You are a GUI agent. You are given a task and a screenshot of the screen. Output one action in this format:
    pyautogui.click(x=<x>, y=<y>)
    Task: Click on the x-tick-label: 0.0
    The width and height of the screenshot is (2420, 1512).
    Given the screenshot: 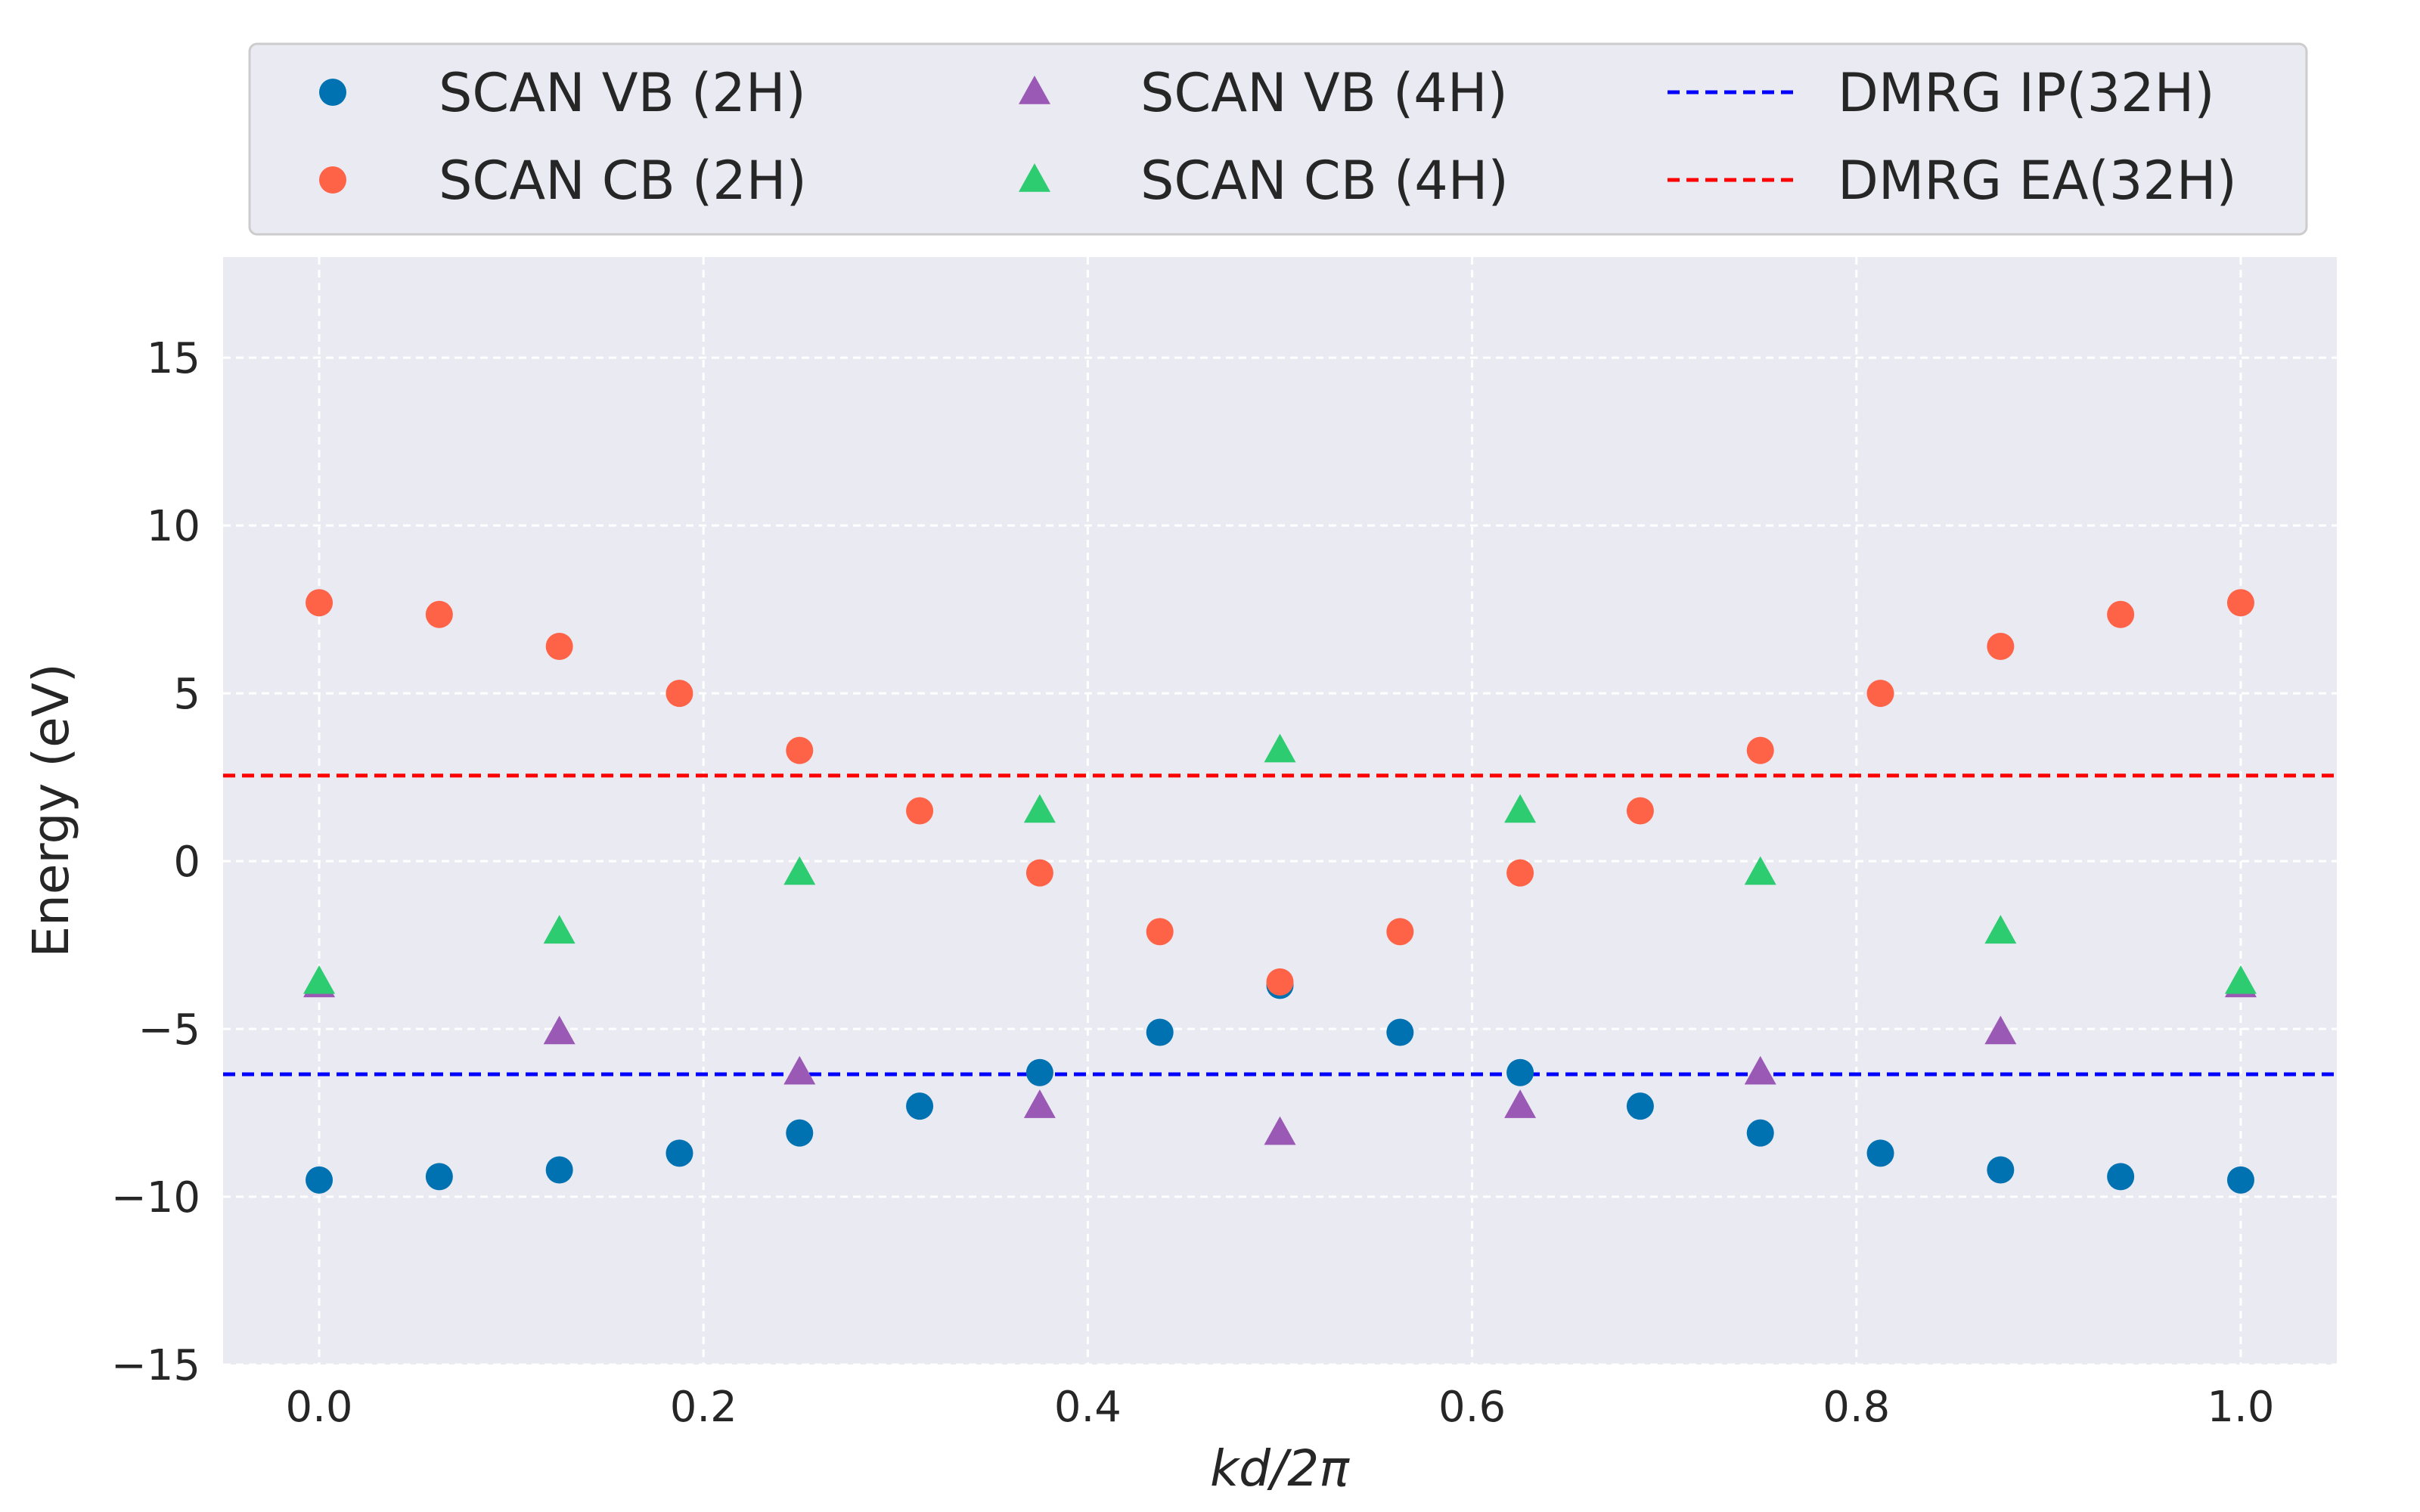 What is the action you would take?
    pyautogui.click(x=319, y=1407)
    